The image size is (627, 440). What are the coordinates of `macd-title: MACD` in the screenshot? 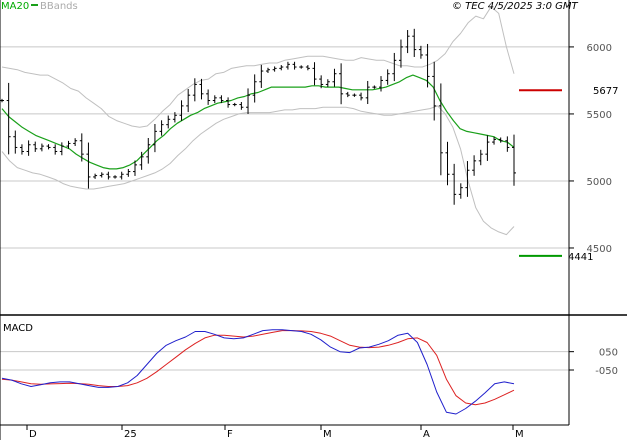 It's located at (18, 328).